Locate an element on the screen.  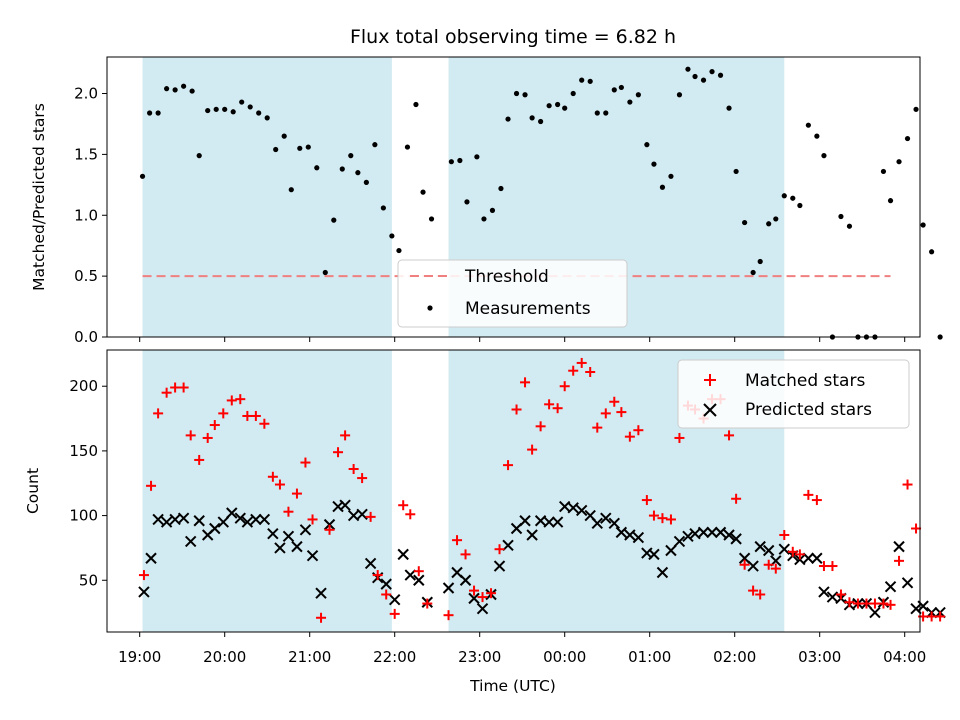
legend-measurements-swatch is located at coordinates (430, 308).